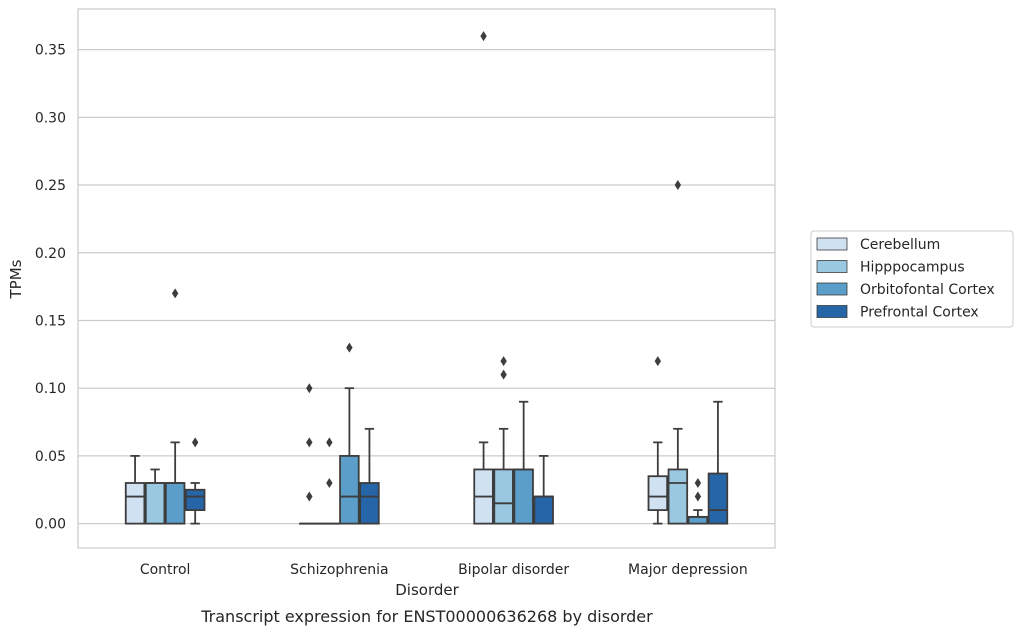 This screenshot has width=1023, height=634. What do you see at coordinates (513, 570) in the screenshot?
I see `x-tick-label: Bipolar disorder` at bounding box center [513, 570].